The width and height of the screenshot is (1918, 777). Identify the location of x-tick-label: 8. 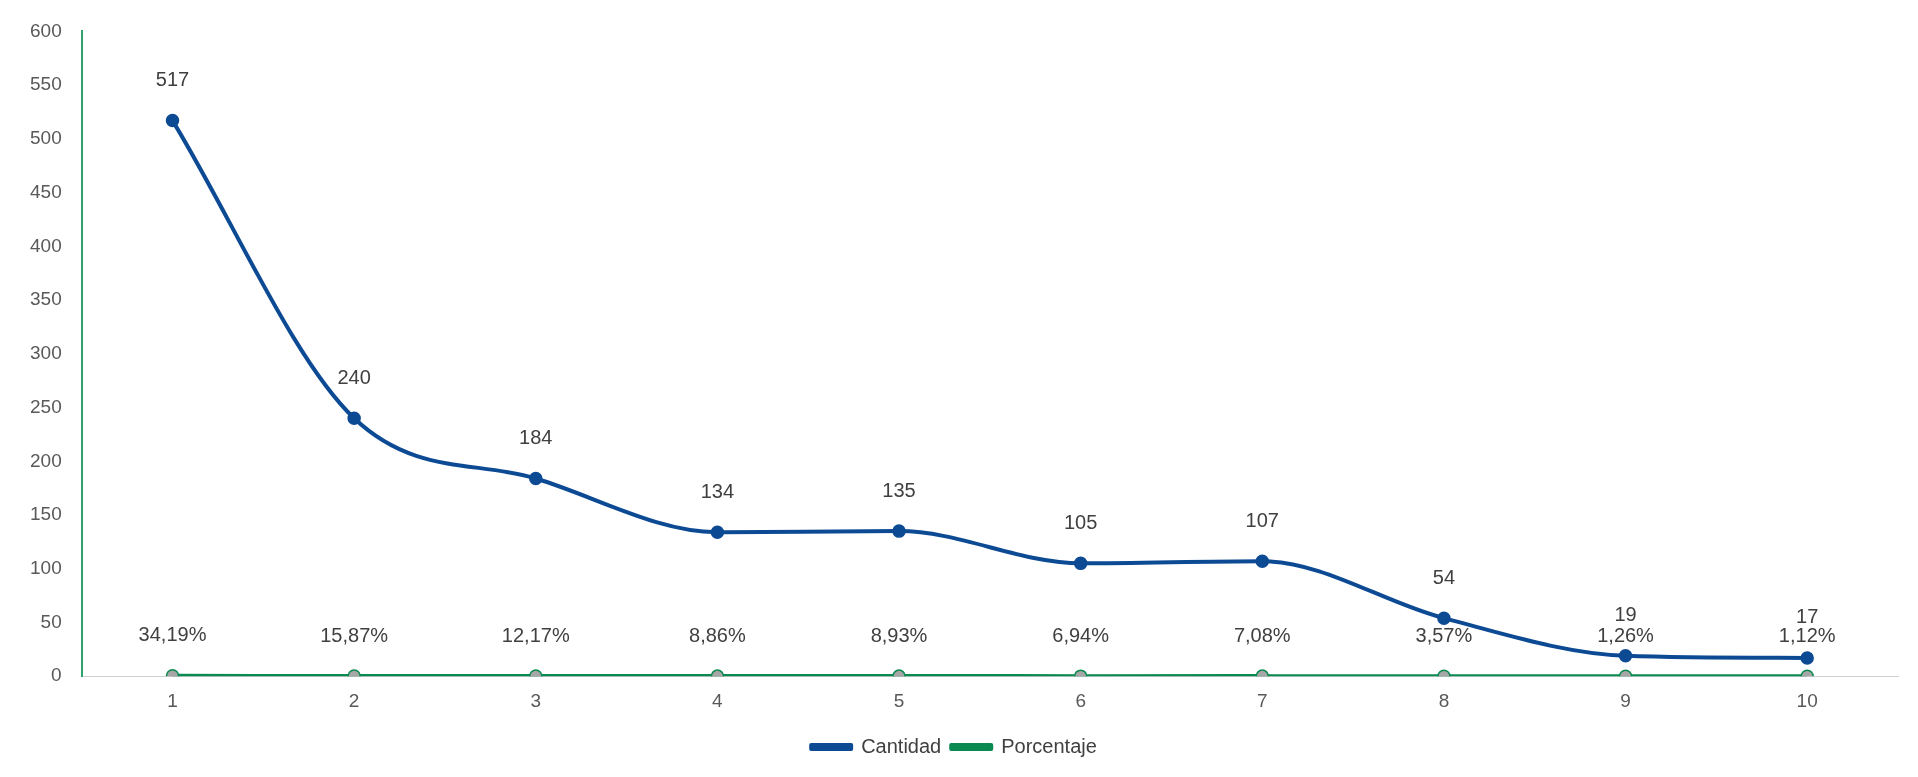
(1444, 700).